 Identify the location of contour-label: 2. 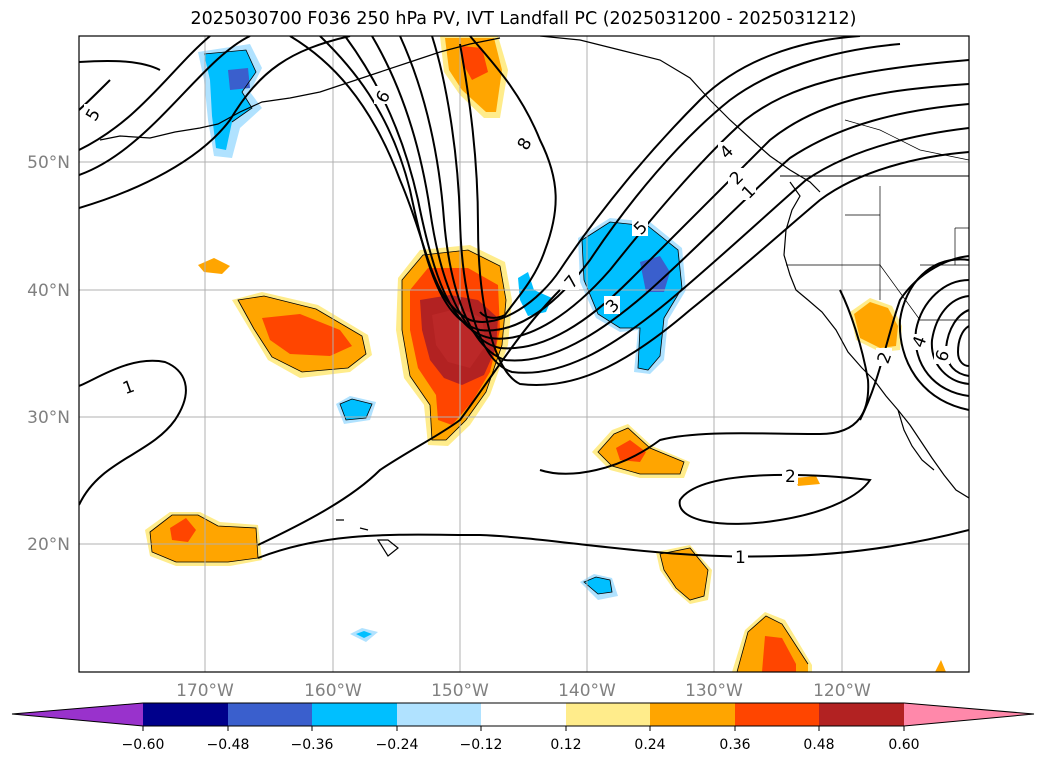
(790, 477).